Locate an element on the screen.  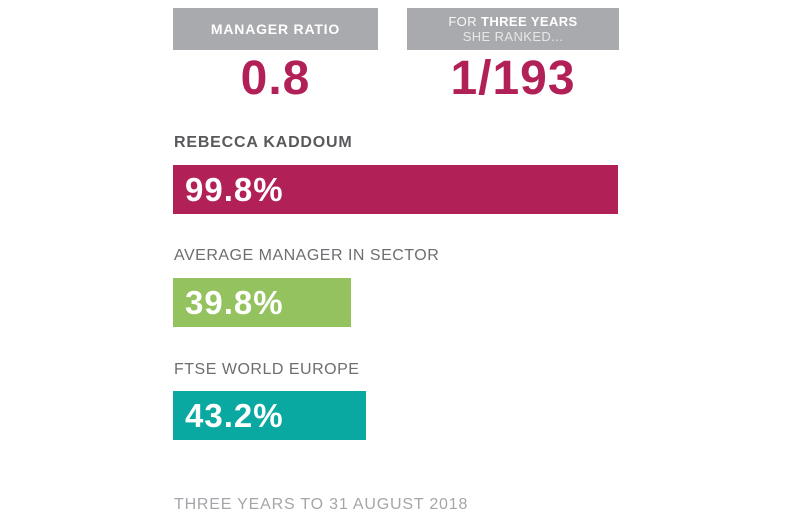
bar-label-average-manager: AVERAGE MANAGER IN SECTOR is located at coordinates (307, 255).